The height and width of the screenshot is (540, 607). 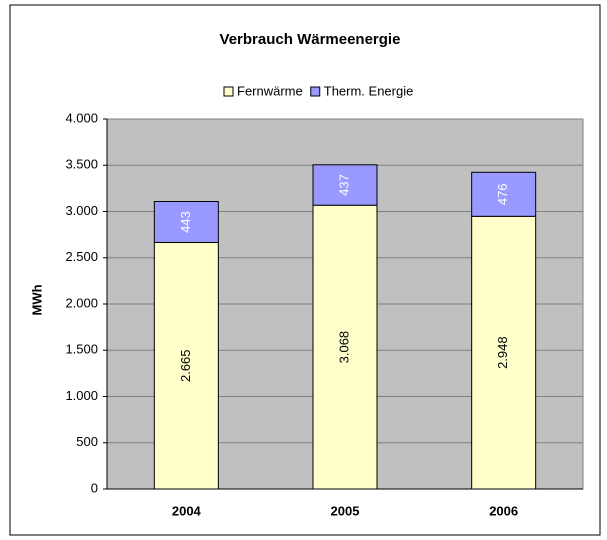 What do you see at coordinates (310, 39) in the screenshot?
I see `chart-title: Verbrauch Wärmeenergie` at bounding box center [310, 39].